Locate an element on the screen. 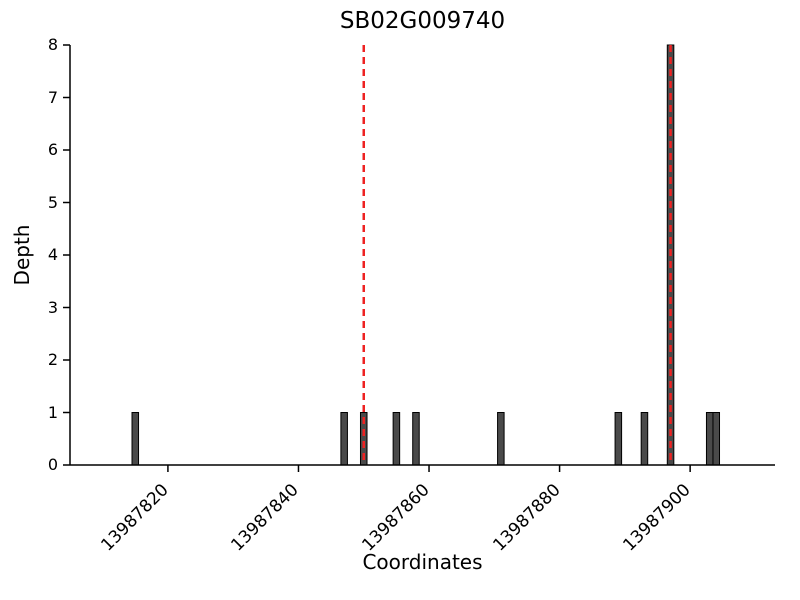 This screenshot has width=800, height=600. y-tick-label: 4 is located at coordinates (52, 254).